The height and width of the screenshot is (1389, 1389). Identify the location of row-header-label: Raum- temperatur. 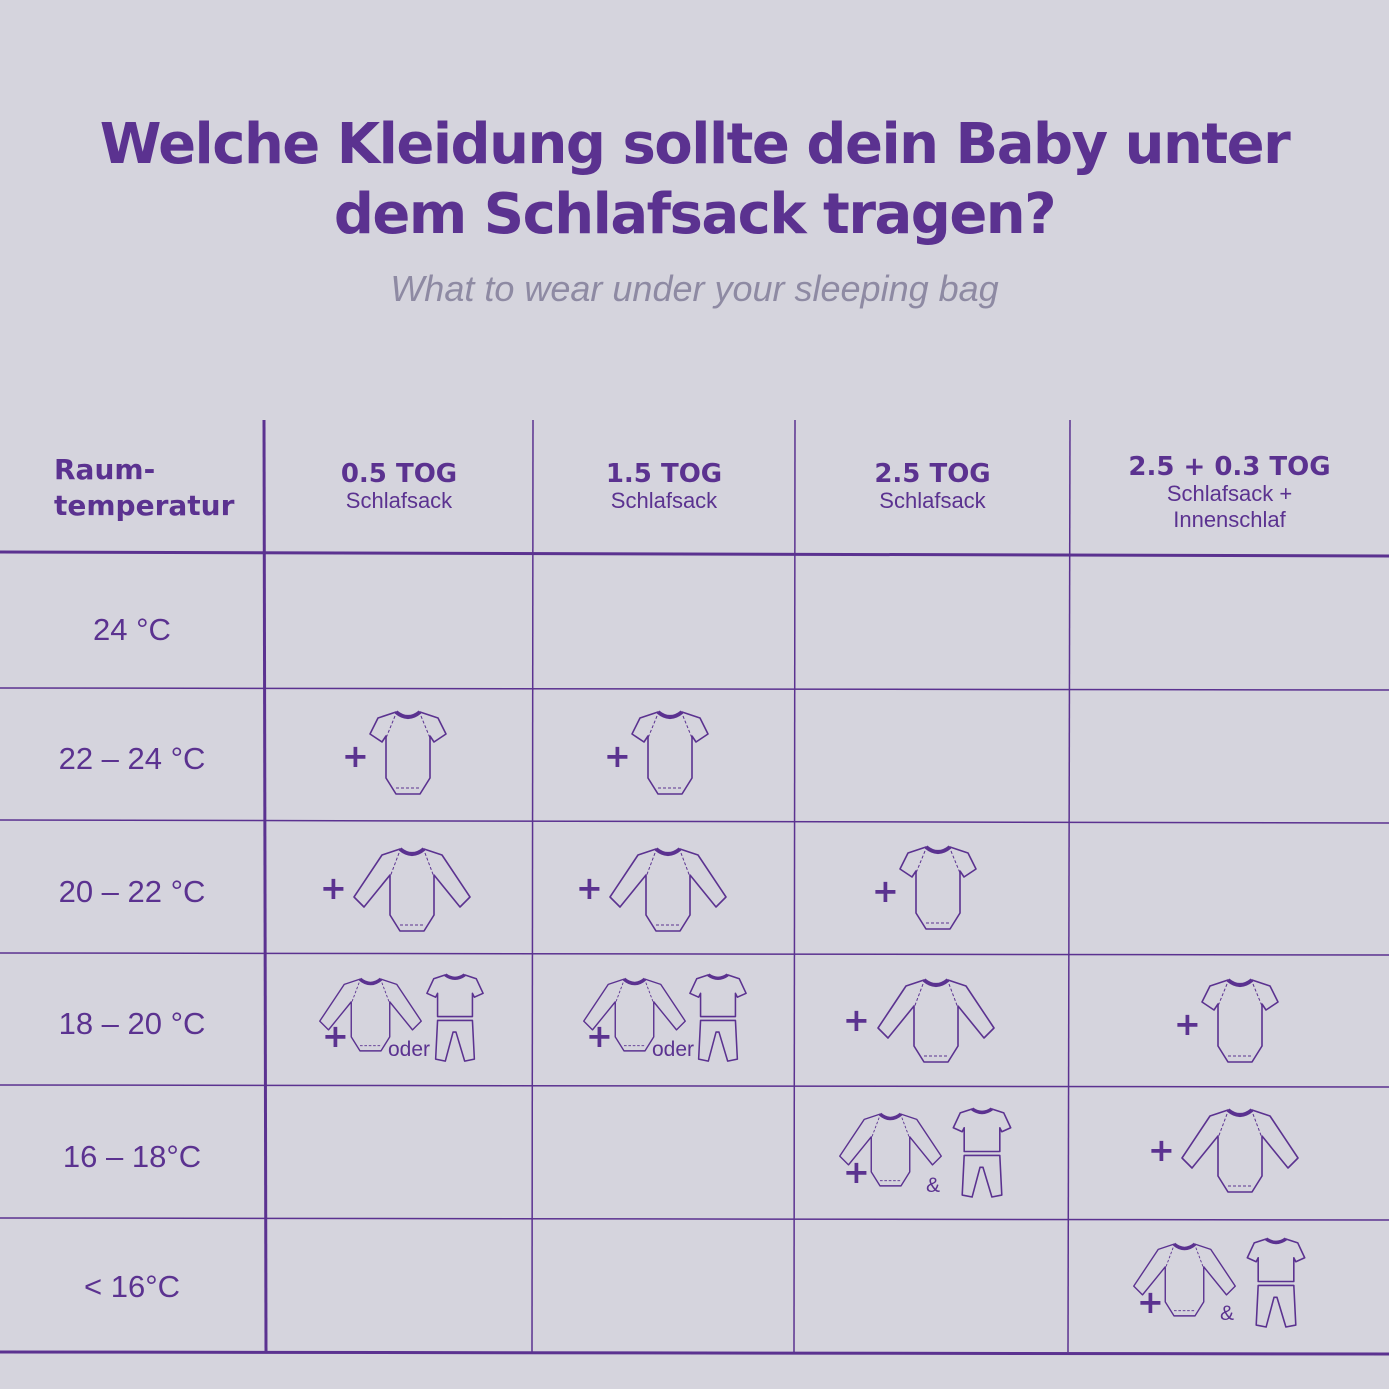
(144, 488).